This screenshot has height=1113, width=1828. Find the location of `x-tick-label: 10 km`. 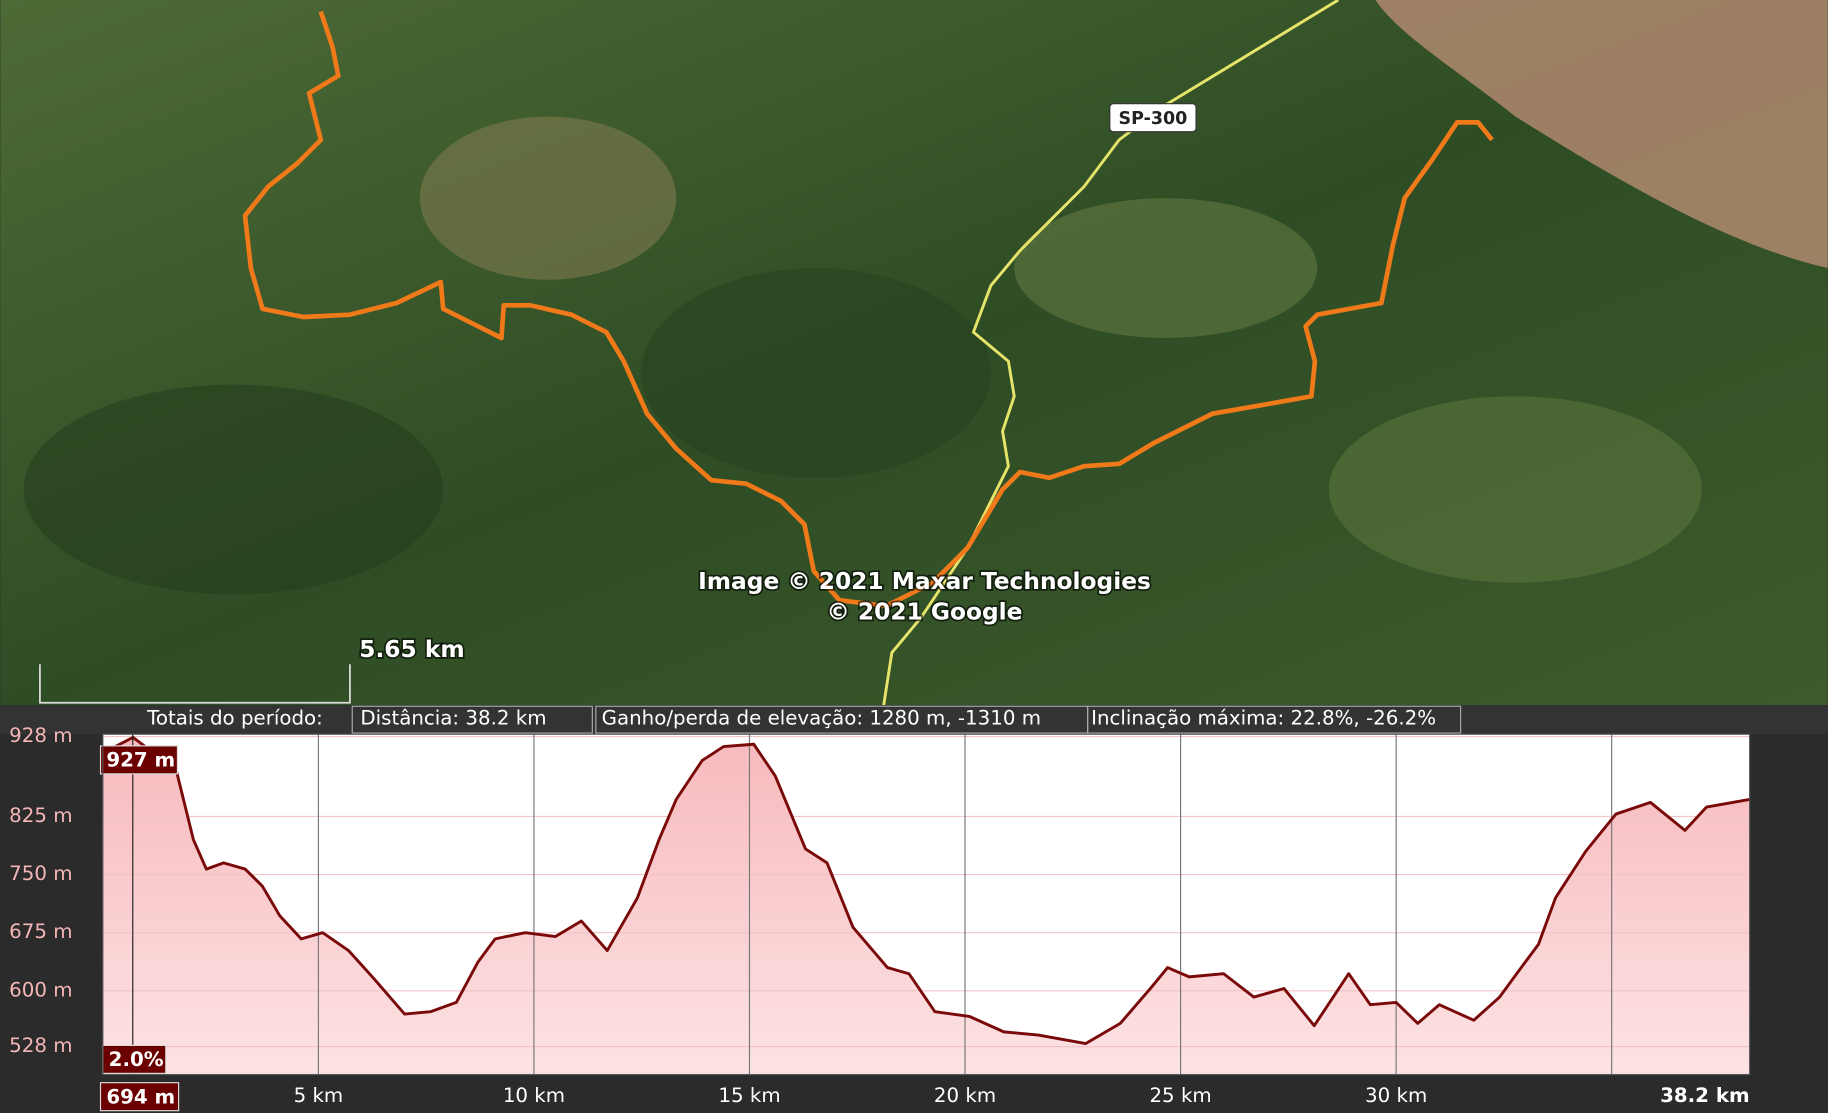

x-tick-label: 10 km is located at coordinates (534, 1095).